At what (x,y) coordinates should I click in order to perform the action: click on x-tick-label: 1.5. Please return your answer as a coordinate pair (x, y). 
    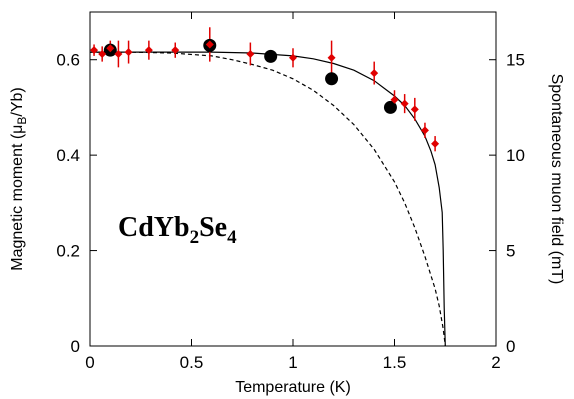
    Looking at the image, I should click on (395, 362).